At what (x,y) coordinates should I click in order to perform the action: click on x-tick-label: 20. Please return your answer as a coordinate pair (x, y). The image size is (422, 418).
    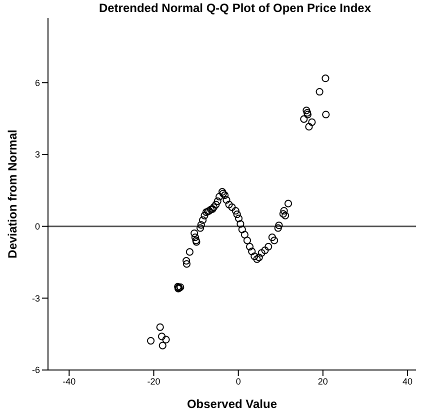
    Looking at the image, I should click on (323, 381).